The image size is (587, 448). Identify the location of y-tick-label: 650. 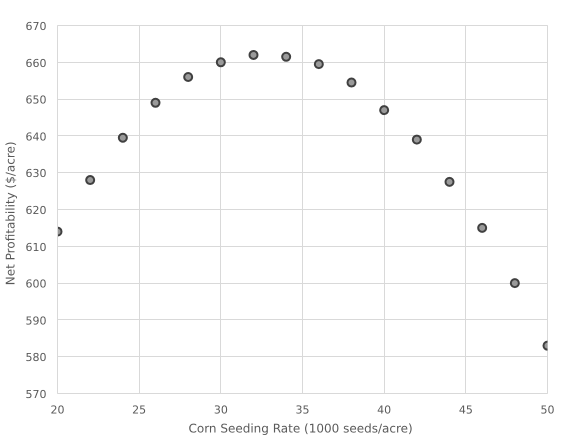
(36, 100).